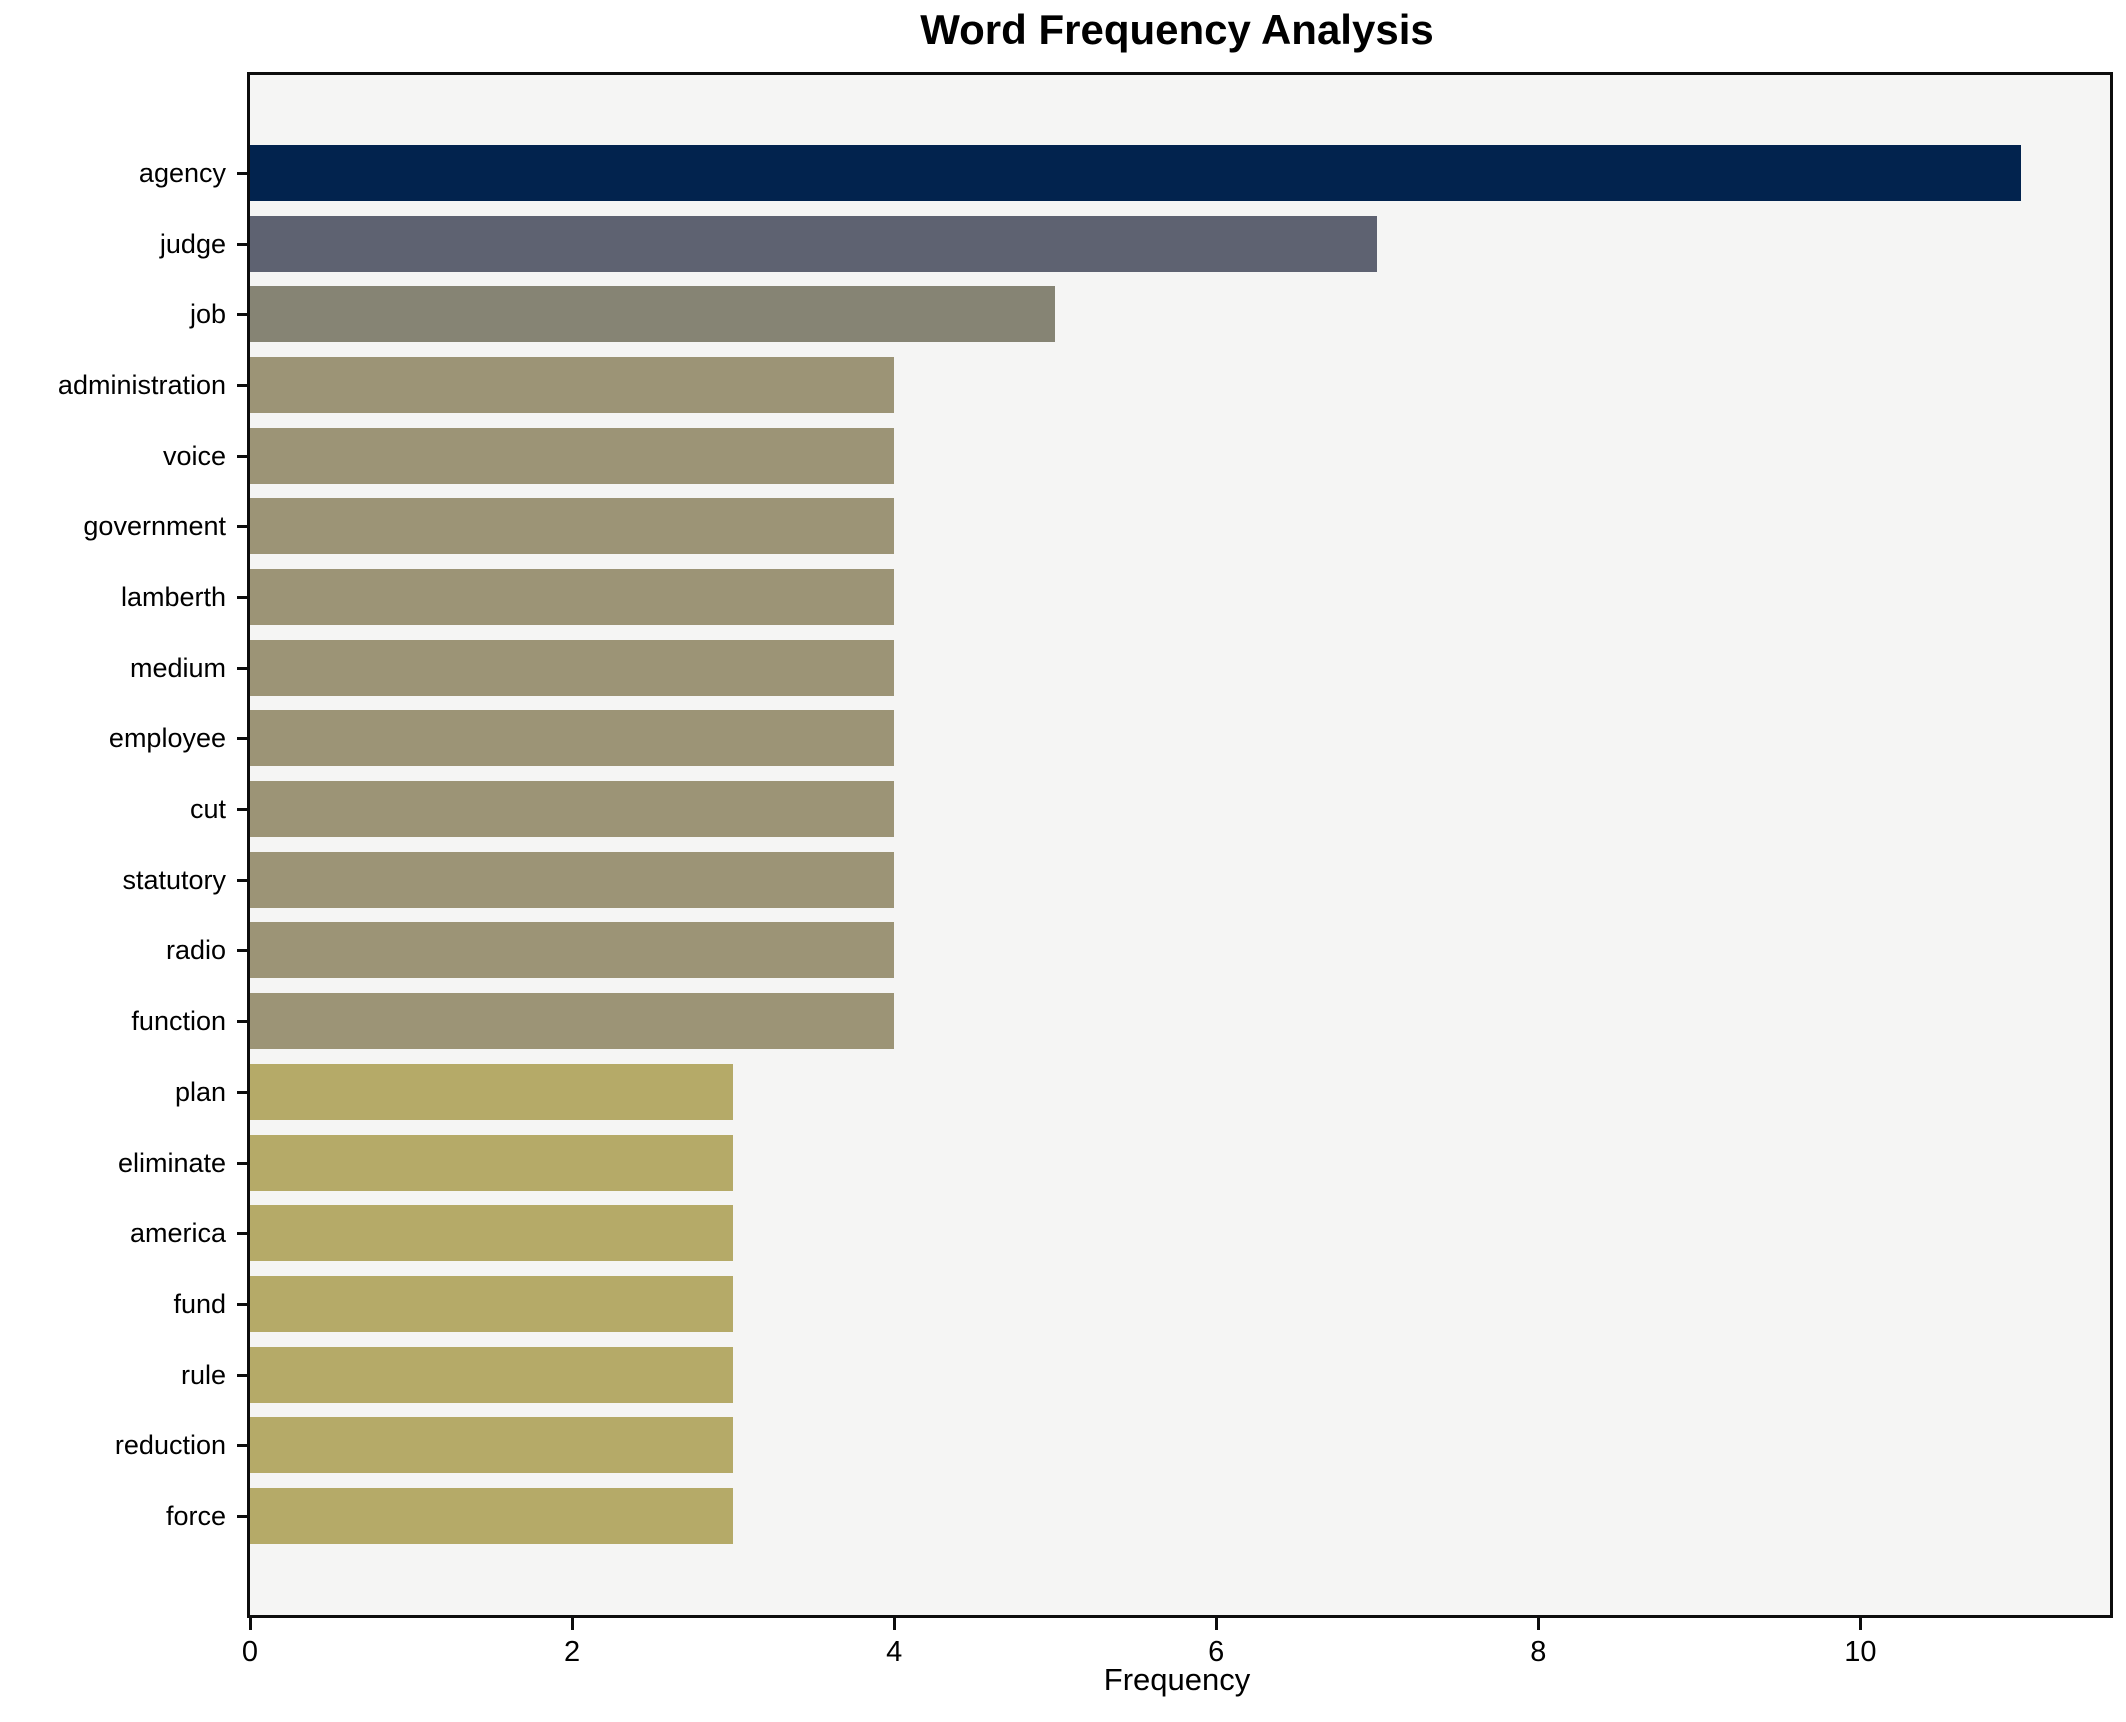 The height and width of the screenshot is (1722, 2126). Describe the element at coordinates (170, 1445) in the screenshot. I see `ytick-label-reduction: reduction` at that location.